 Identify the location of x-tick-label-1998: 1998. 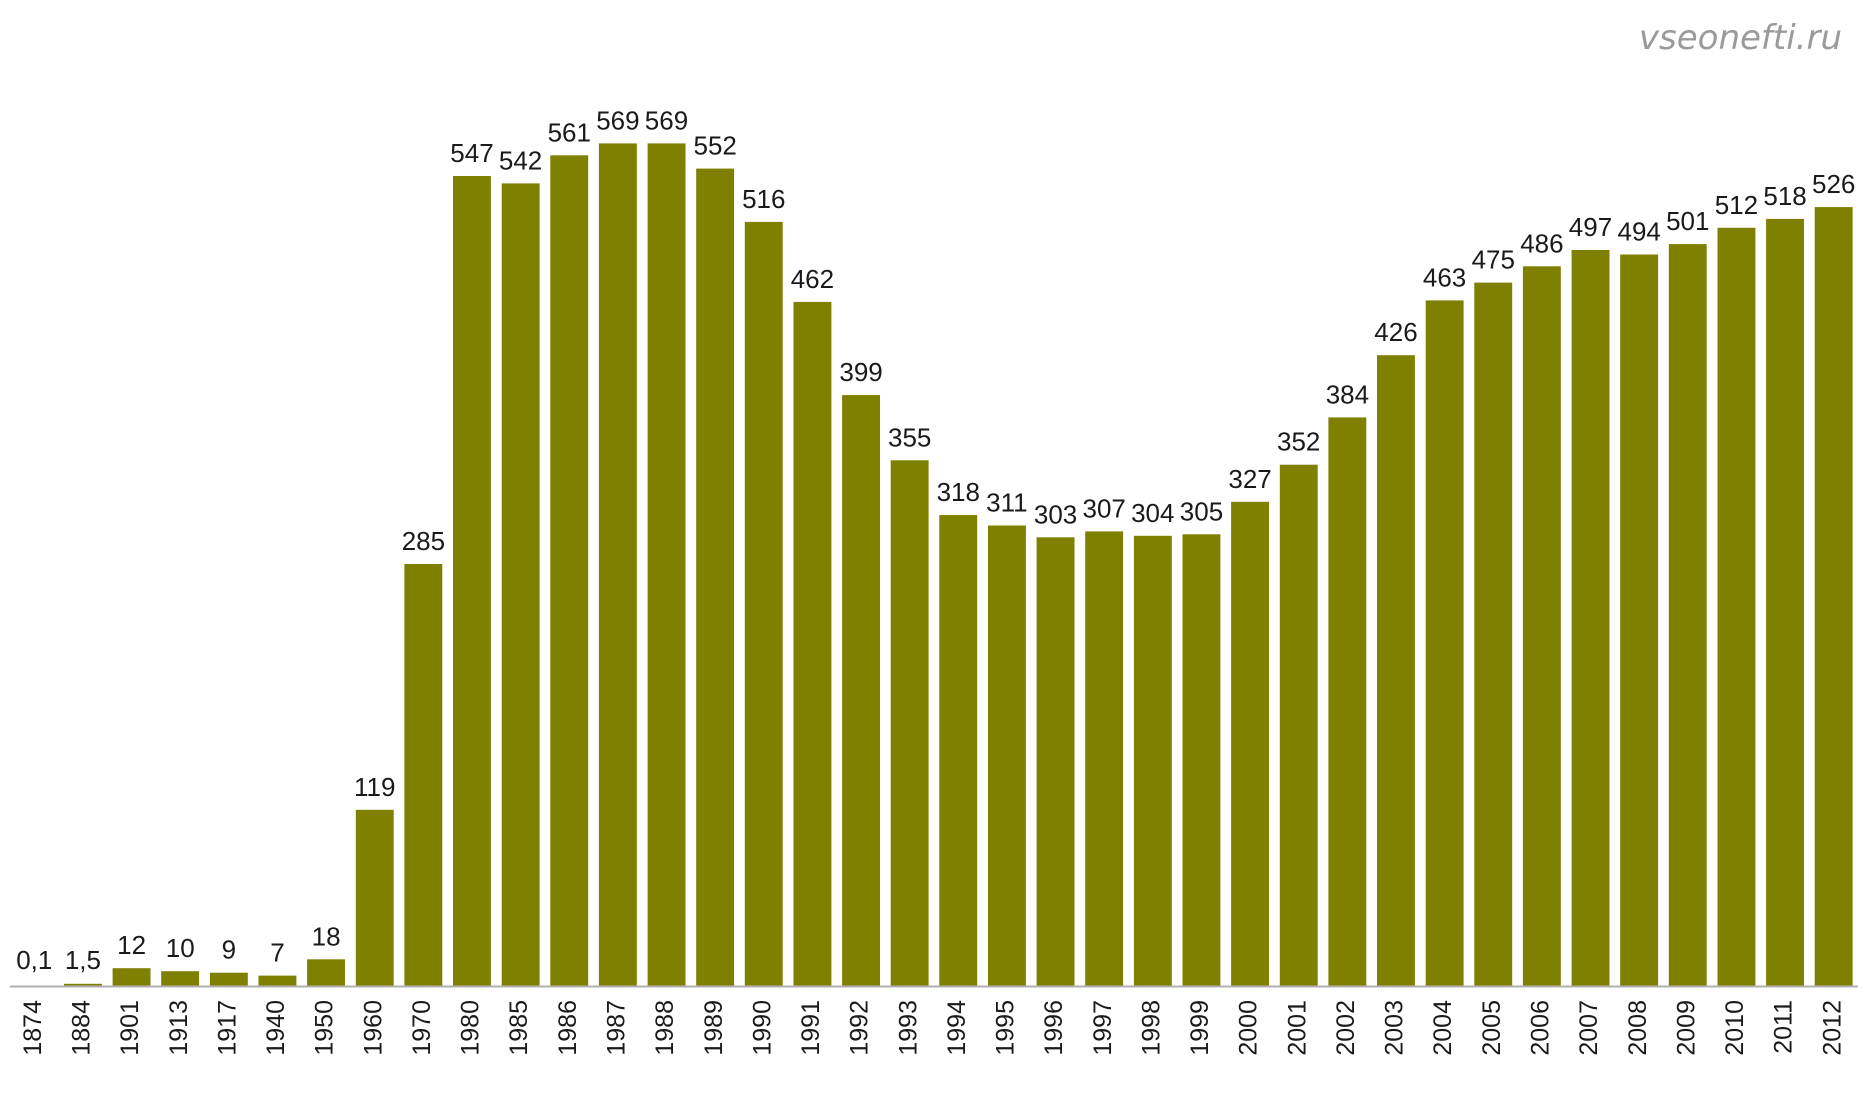
(1151, 1028).